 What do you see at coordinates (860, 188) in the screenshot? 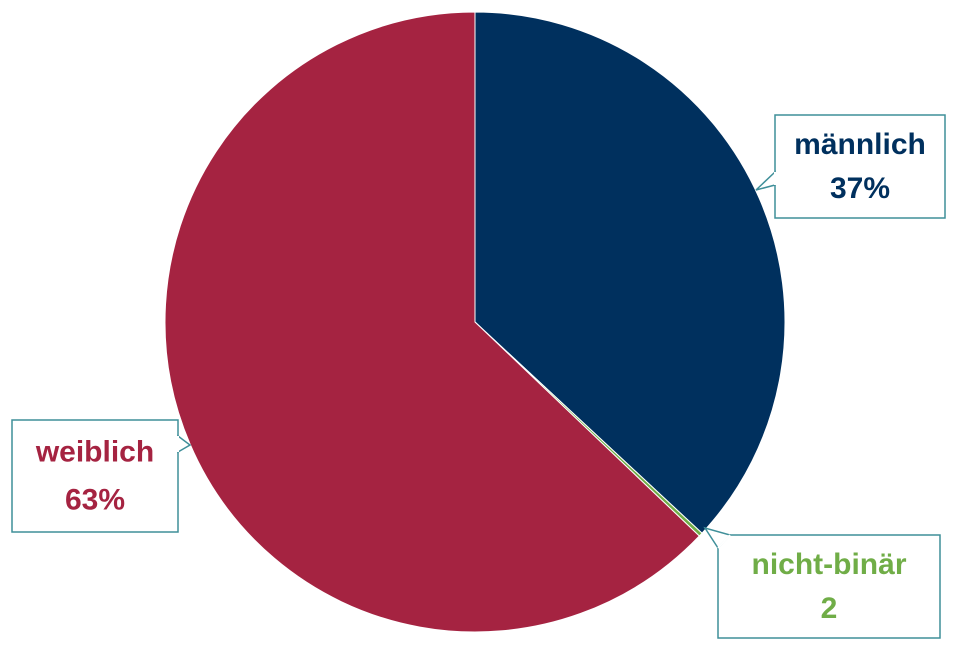
I see `value-label: 37%` at bounding box center [860, 188].